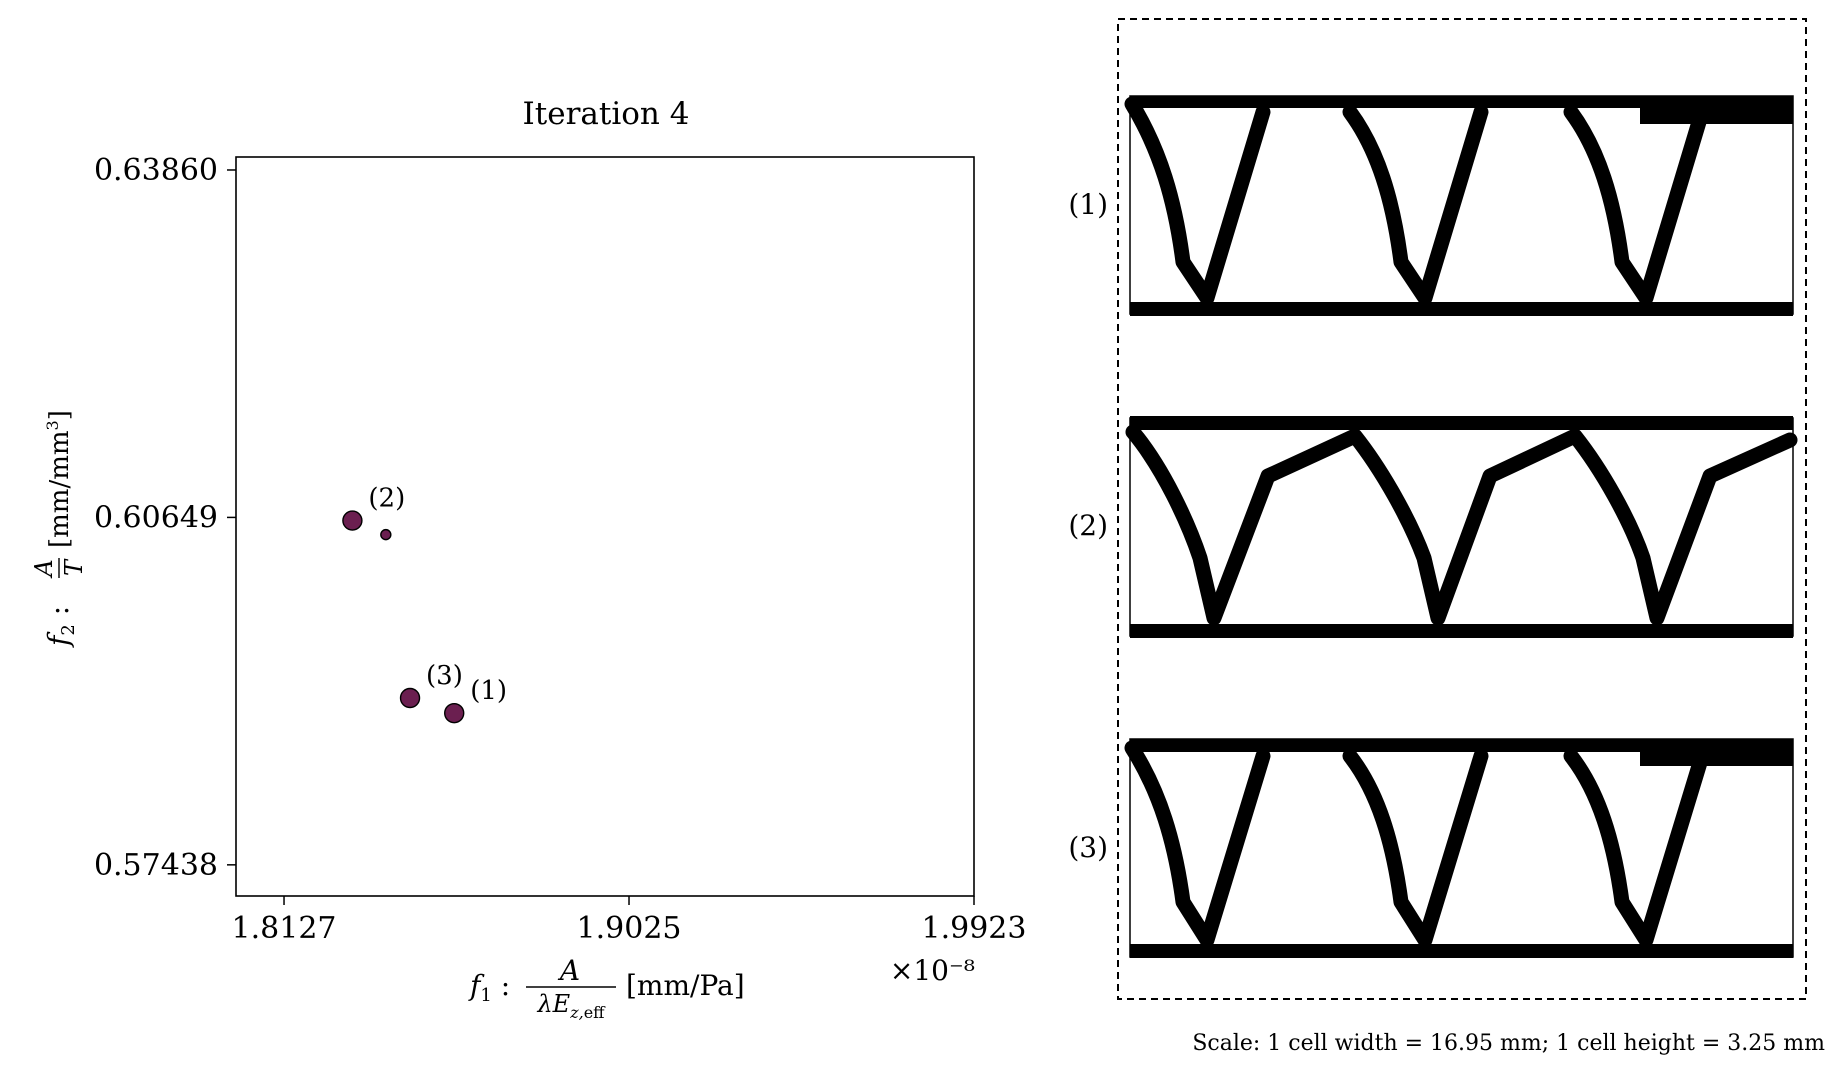 The image size is (1834, 1069). I want to click on svg-text: f2 :, so click(60, 627).